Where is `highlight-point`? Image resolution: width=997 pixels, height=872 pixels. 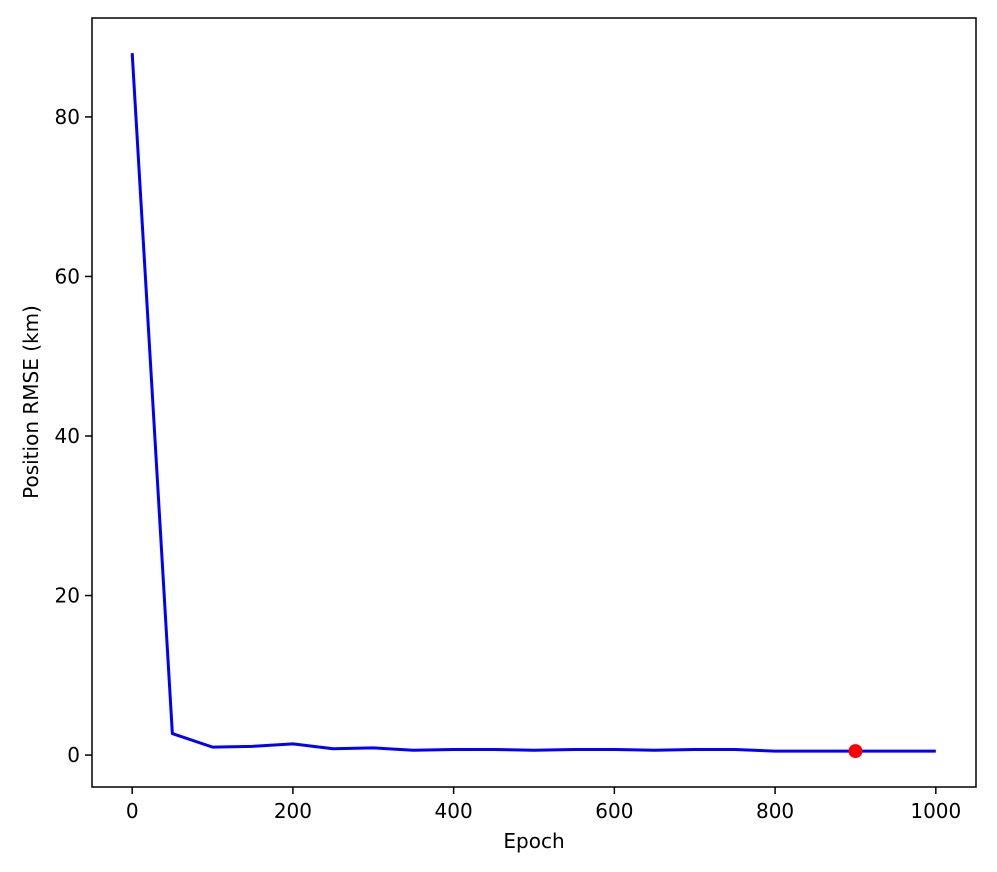
highlight-point is located at coordinates (855, 751).